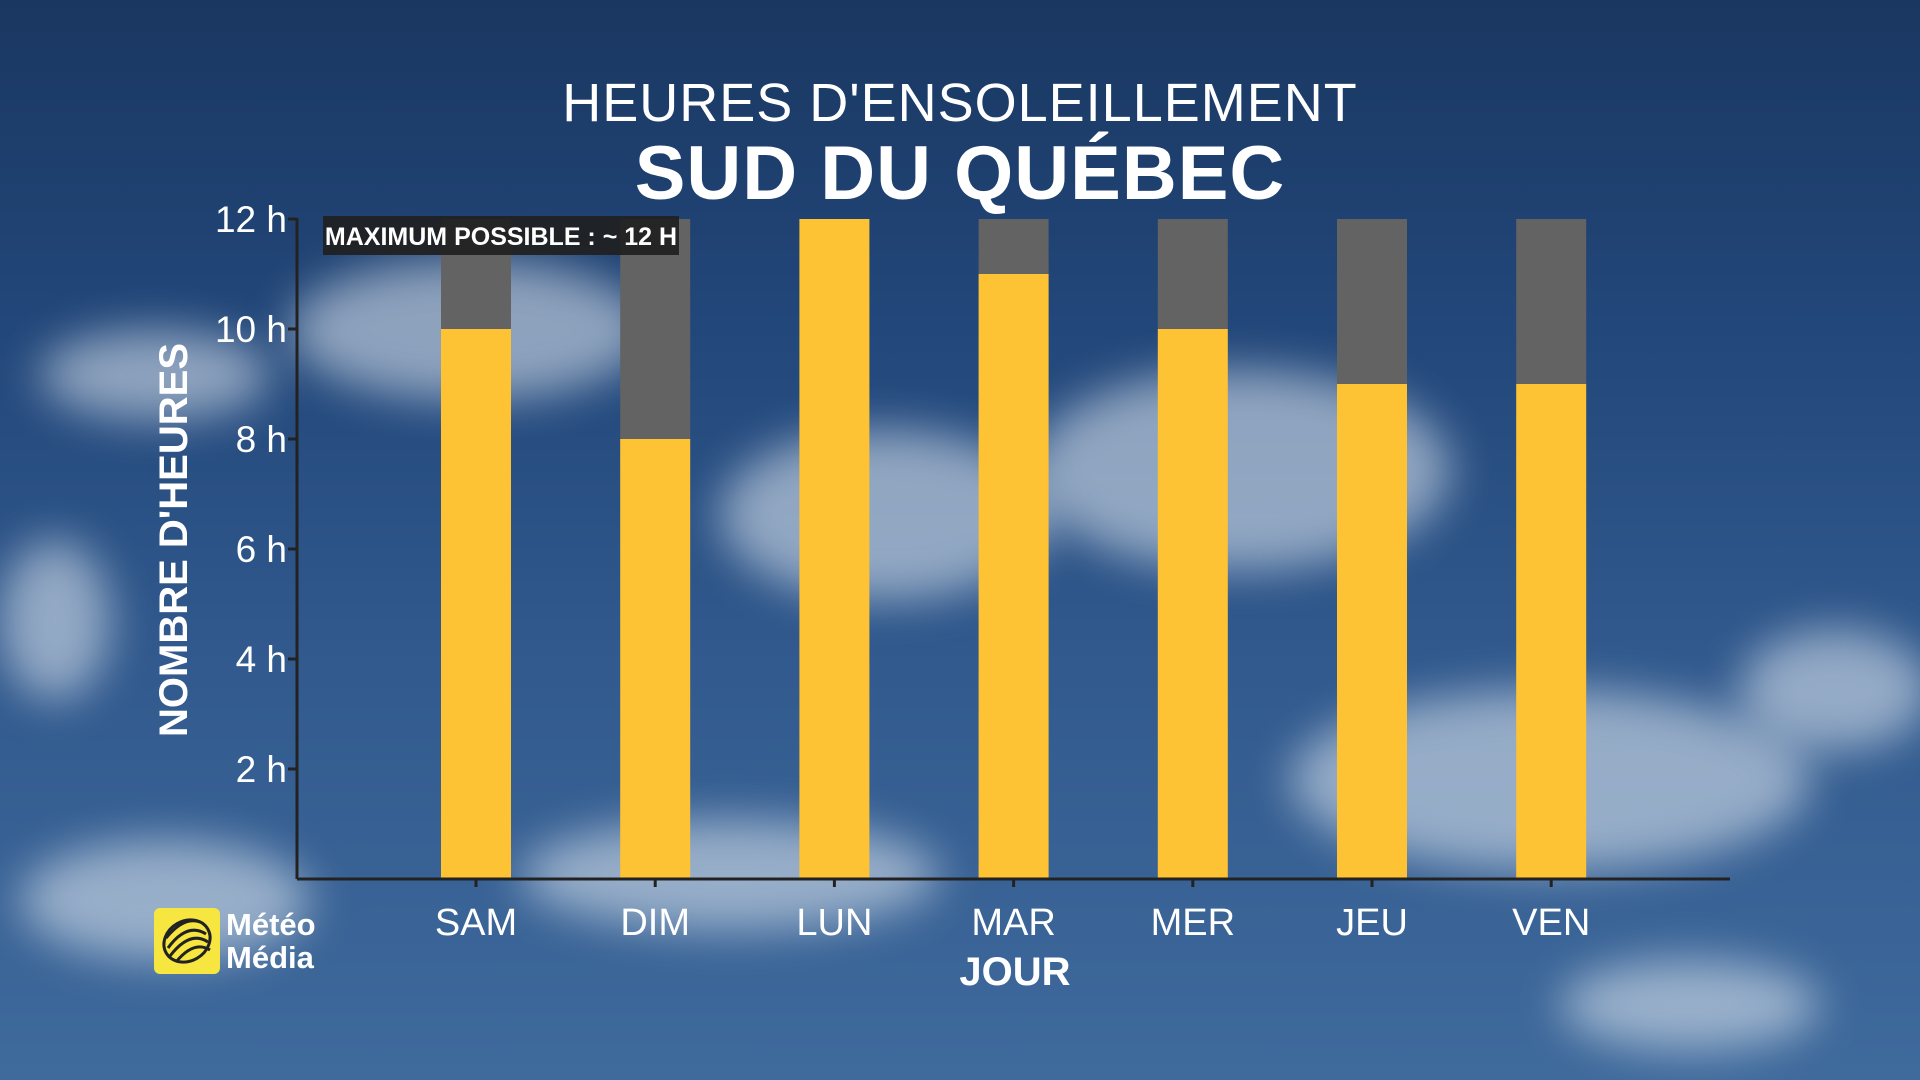 The image size is (1920, 1080). Describe the element at coordinates (1372, 923) in the screenshot. I see `x-tick-label: JEU` at that location.